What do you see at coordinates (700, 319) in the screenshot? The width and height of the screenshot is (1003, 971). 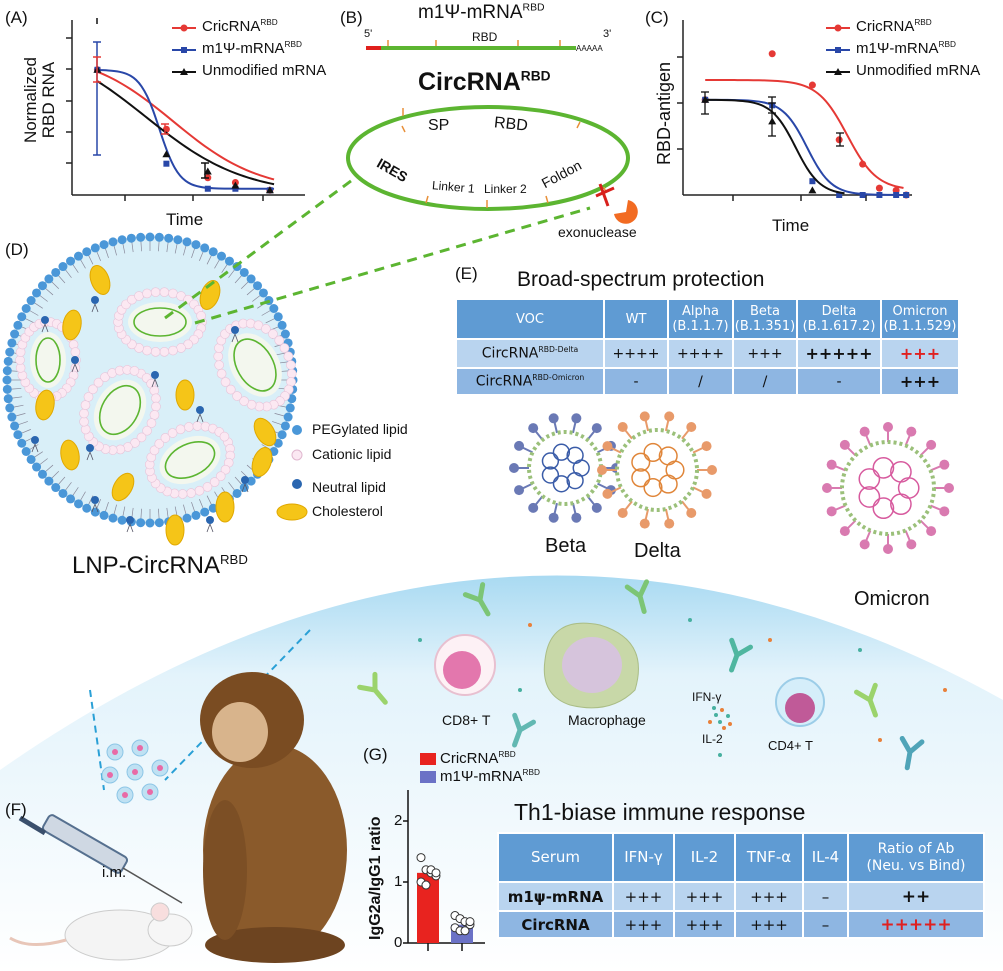 I see `header-alpha: Alpha (B.1.1.7)` at bounding box center [700, 319].